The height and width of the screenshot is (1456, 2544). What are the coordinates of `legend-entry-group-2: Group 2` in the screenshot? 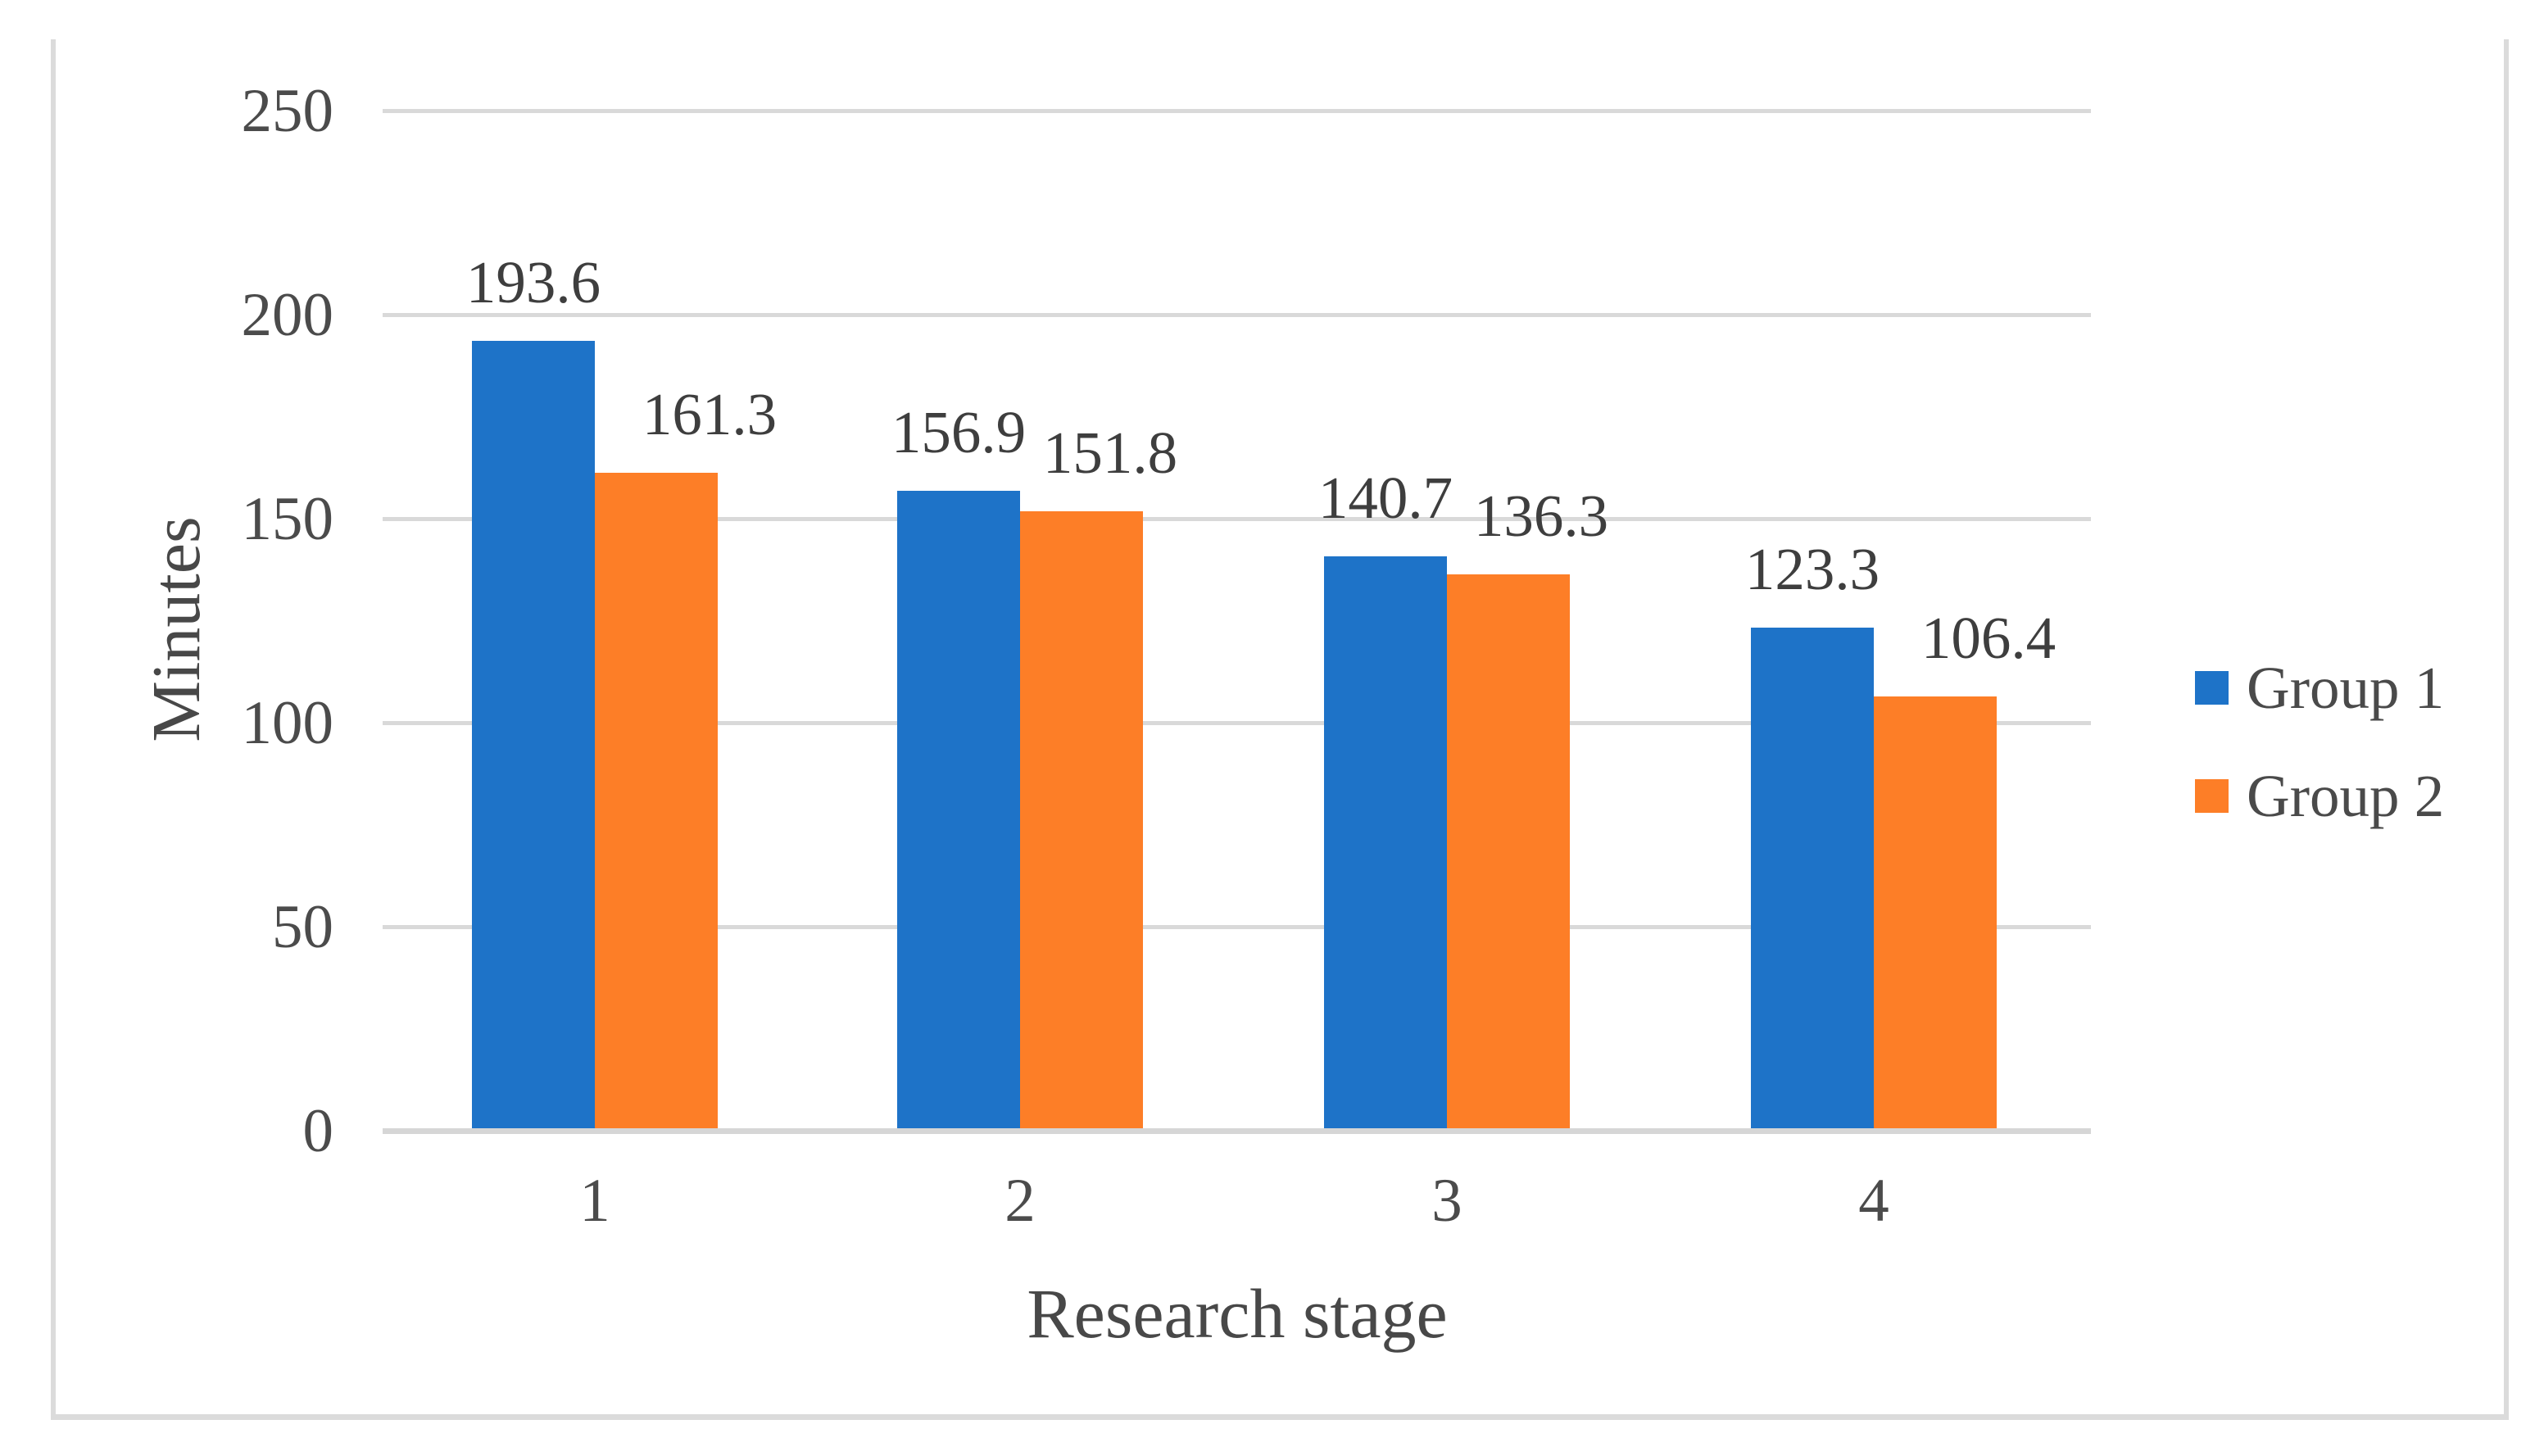 It's located at (2319, 796).